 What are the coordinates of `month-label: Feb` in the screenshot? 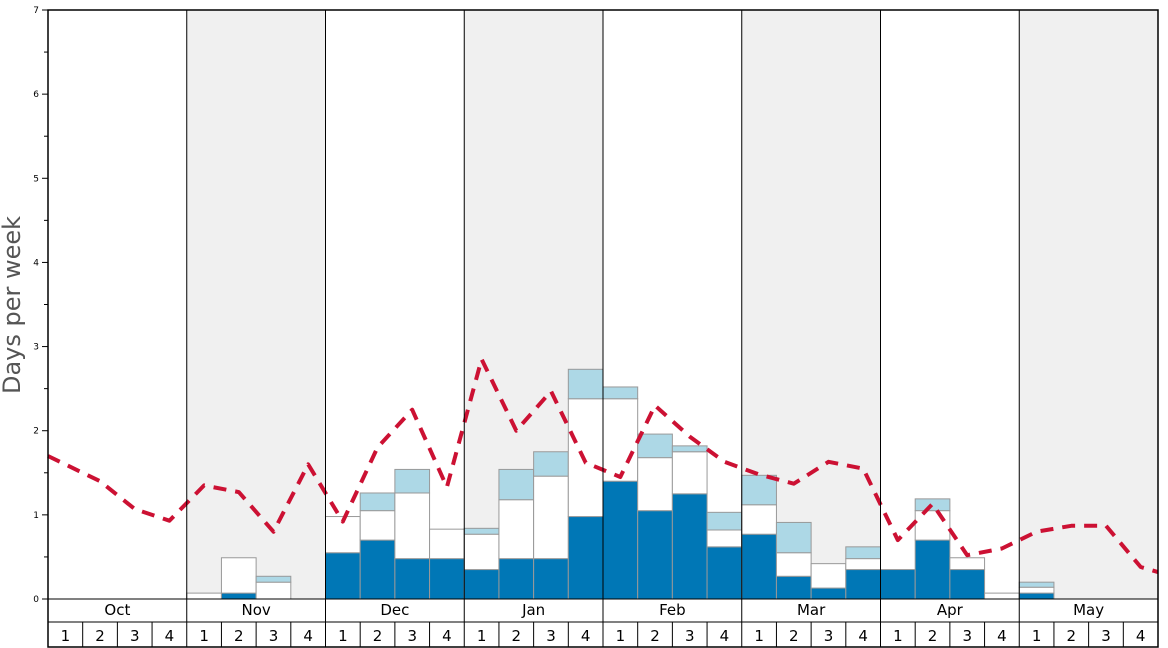 It's located at (672, 610).